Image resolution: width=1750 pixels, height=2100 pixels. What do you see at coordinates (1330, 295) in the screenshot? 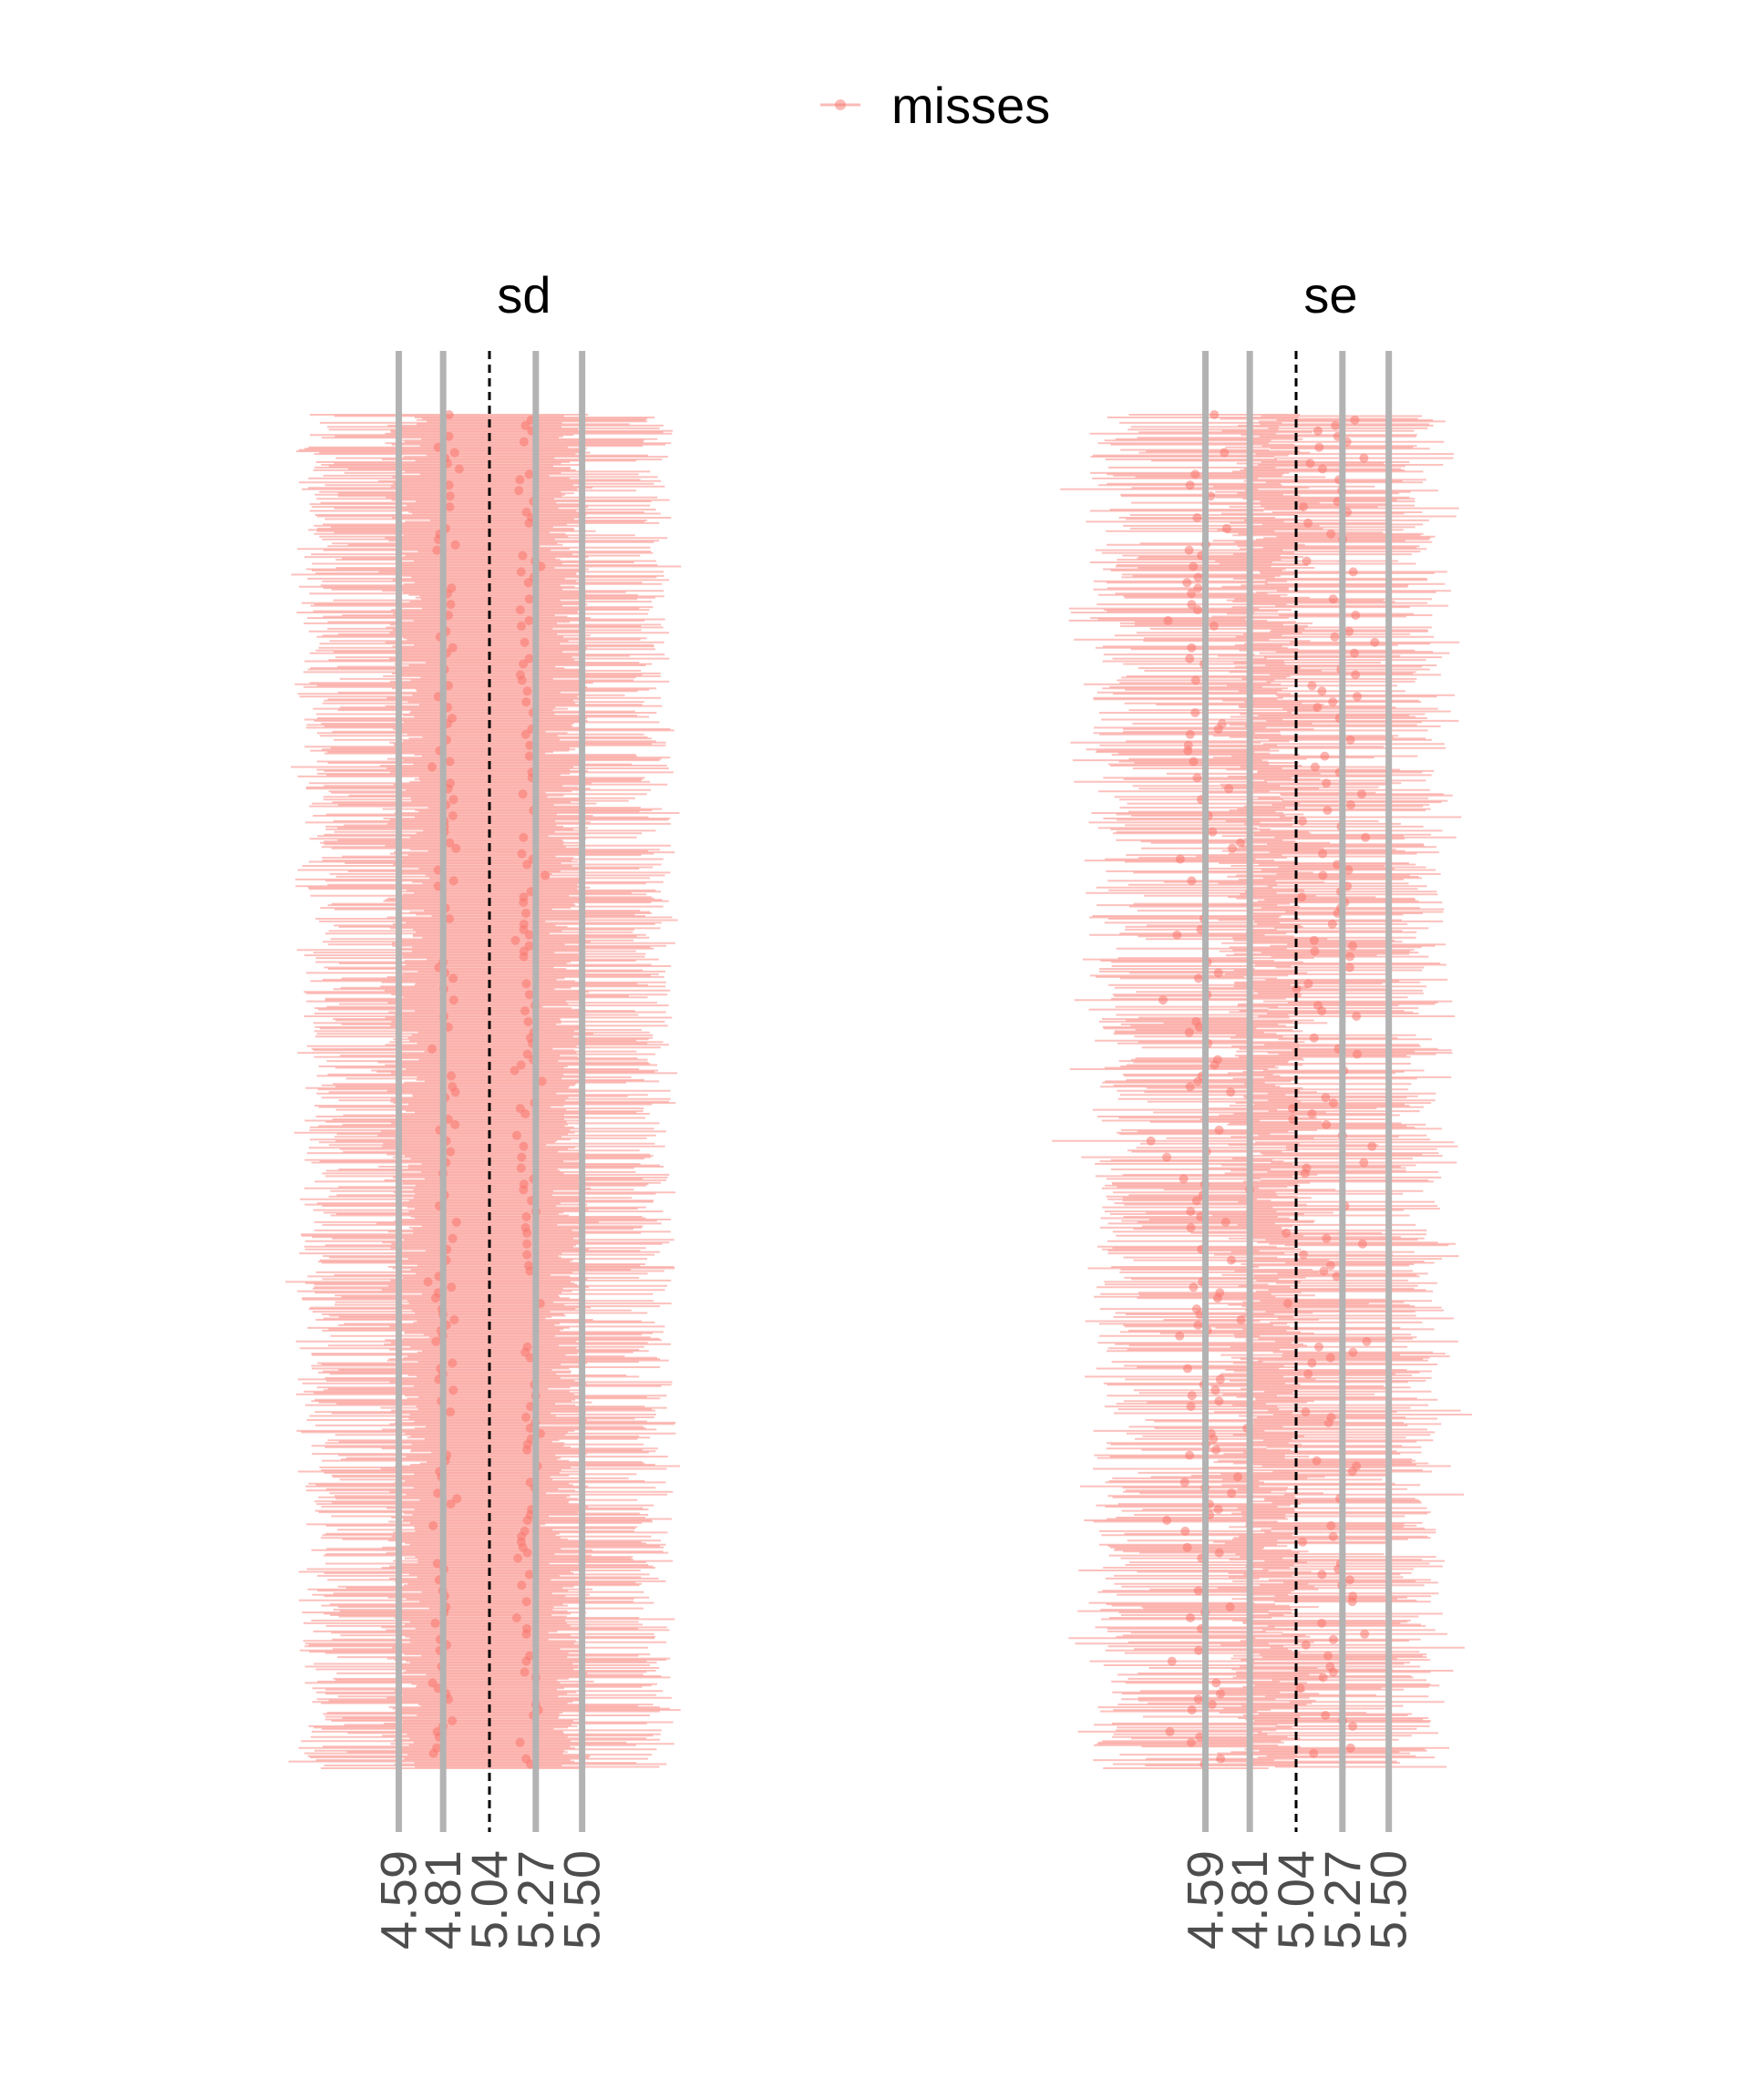
I see `panel-title-se: se` at bounding box center [1330, 295].